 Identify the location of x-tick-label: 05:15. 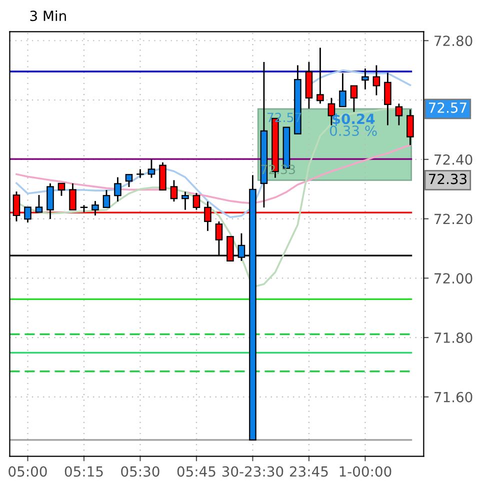
(83, 471).